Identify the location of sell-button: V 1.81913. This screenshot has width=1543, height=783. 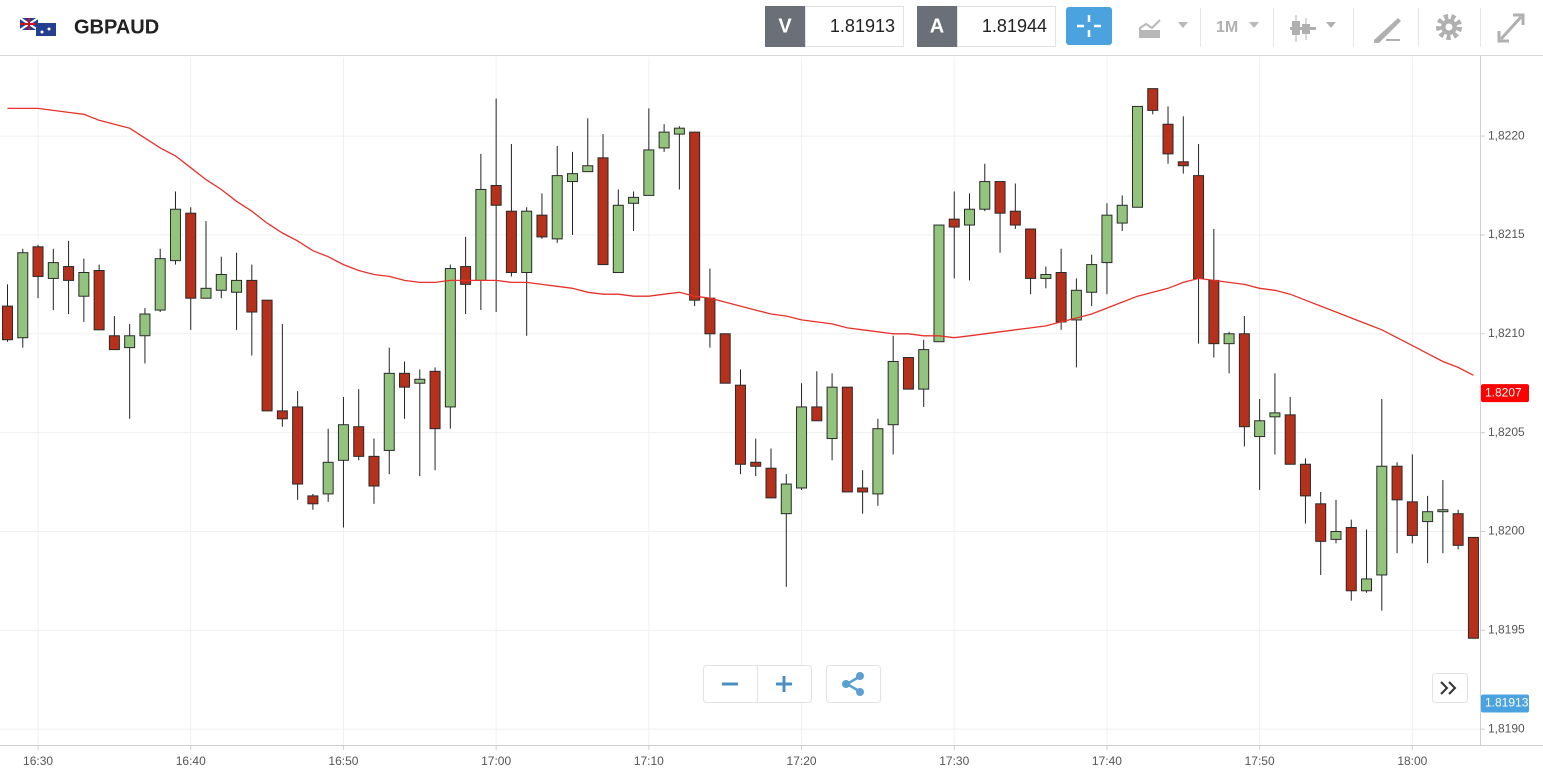
(834, 26).